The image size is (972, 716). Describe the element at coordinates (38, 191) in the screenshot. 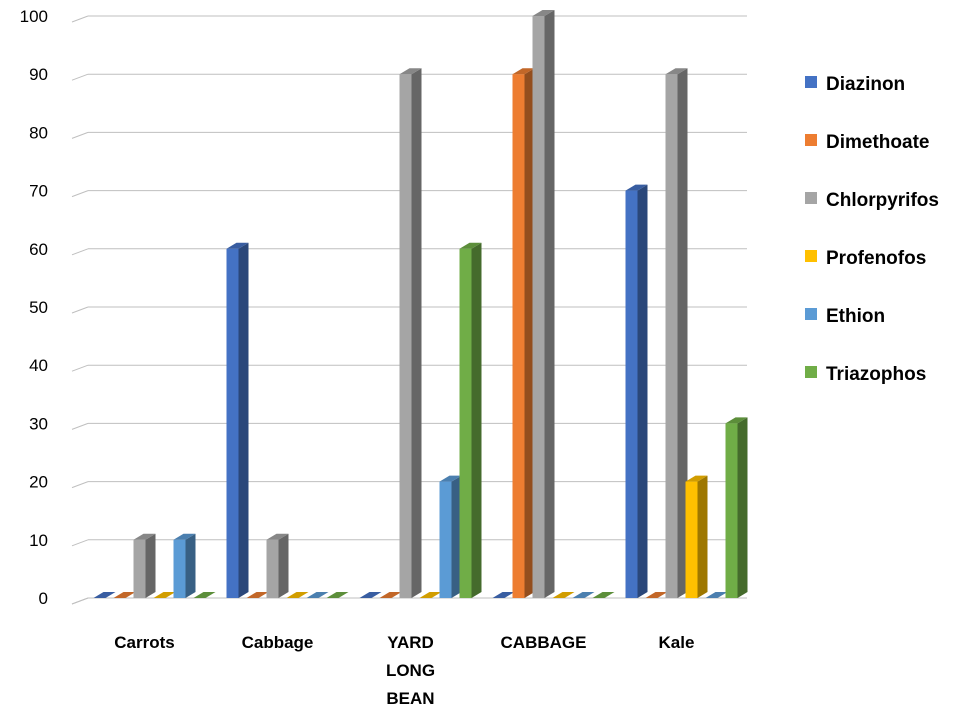

I see `y-tick-label: 70` at that location.